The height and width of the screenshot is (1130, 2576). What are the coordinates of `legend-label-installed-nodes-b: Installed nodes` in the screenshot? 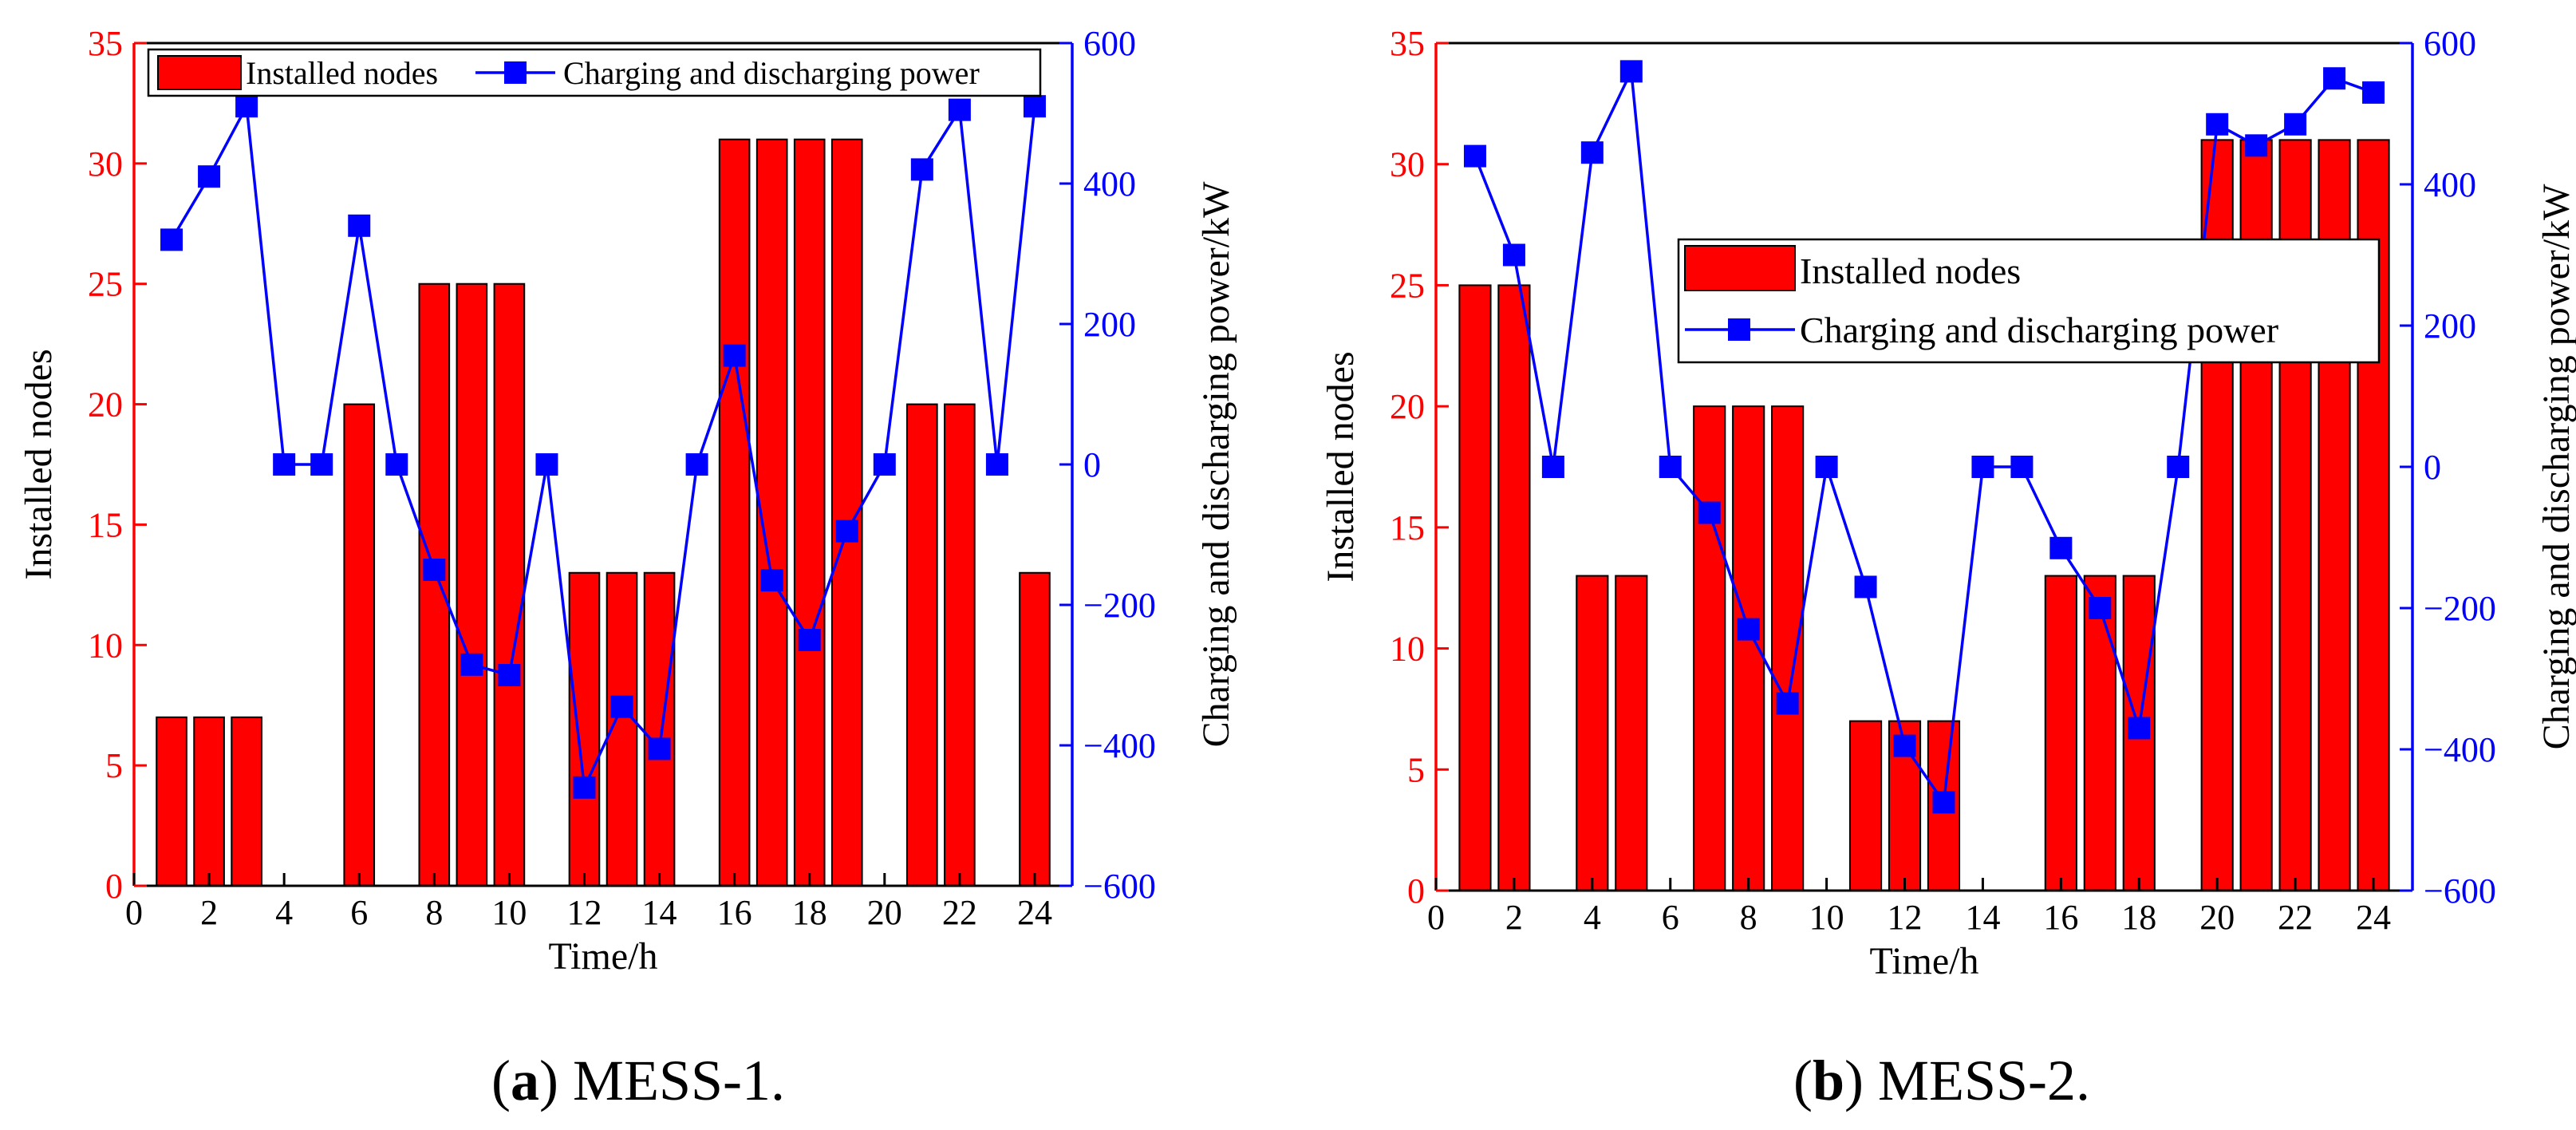 It's located at (1911, 271).